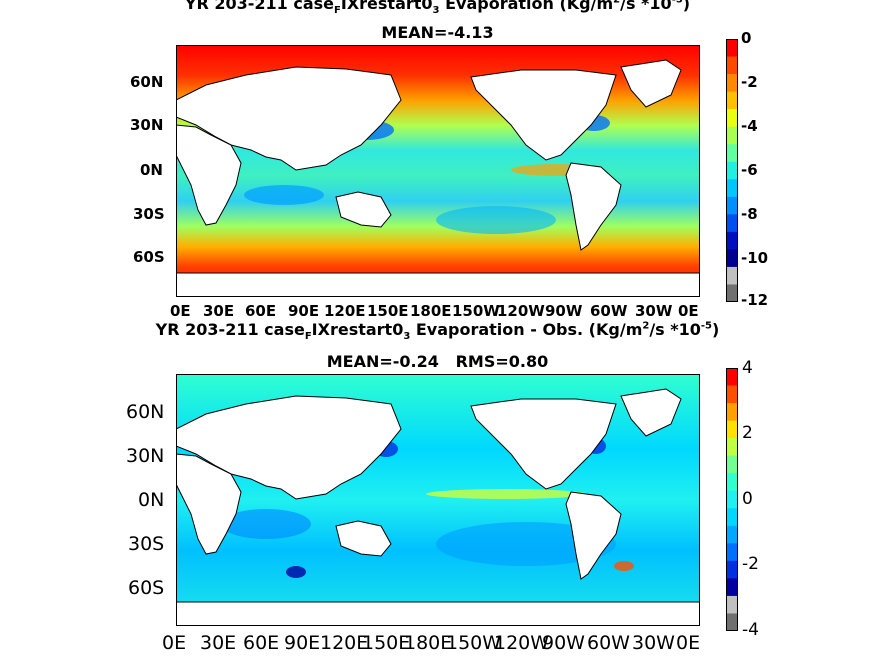  I want to click on panel1-ytick-0N: 0N, so click(151, 170).